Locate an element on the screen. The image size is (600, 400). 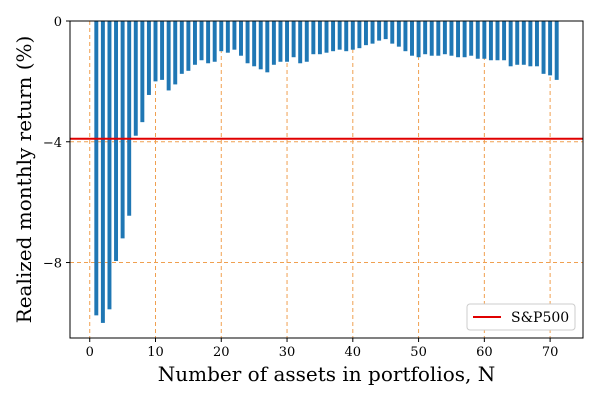
y-tick-label: −4 is located at coordinates (52, 143).